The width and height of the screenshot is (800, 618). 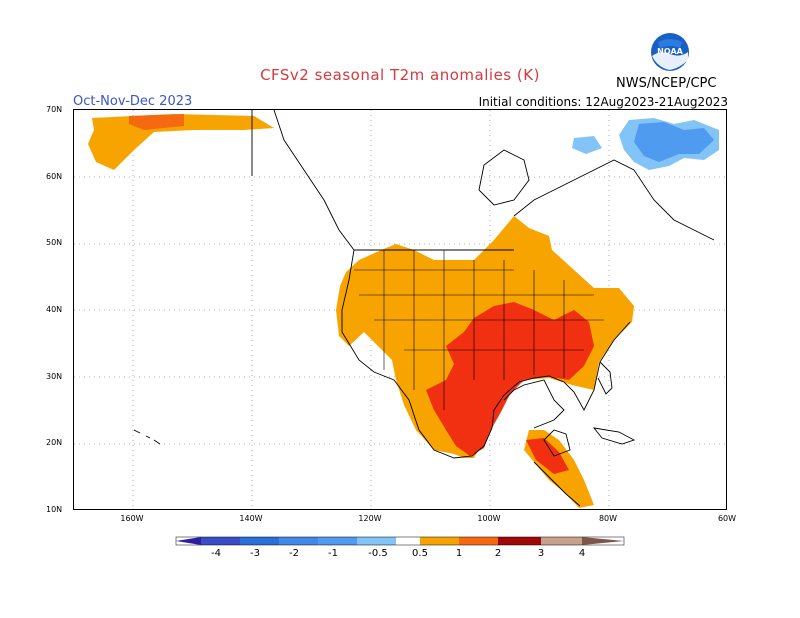 I want to click on lon-label-160w: 160W, so click(x=132, y=518).